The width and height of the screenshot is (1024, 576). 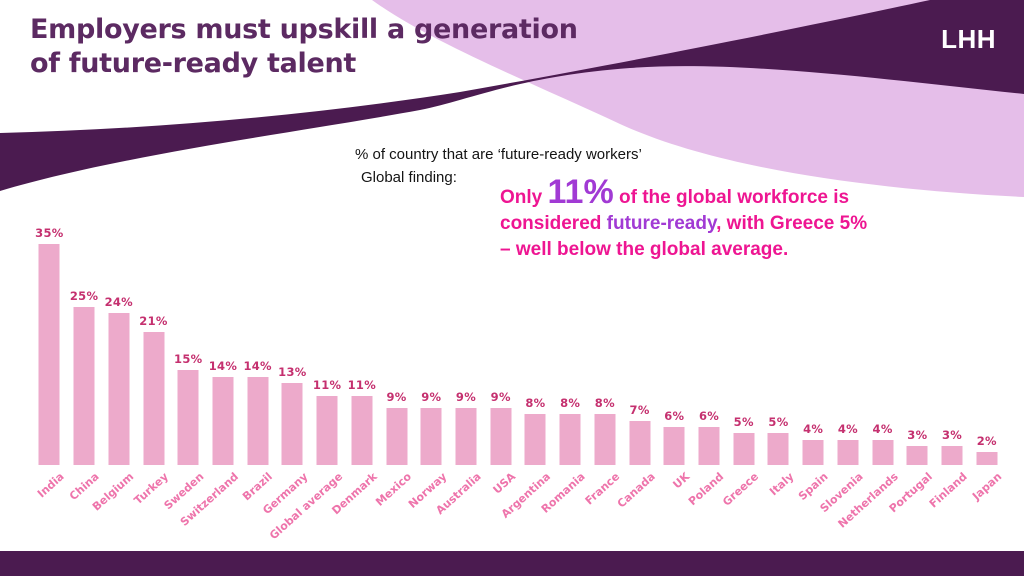 I want to click on bar-category-label-greece: Greece, so click(x=741, y=489).